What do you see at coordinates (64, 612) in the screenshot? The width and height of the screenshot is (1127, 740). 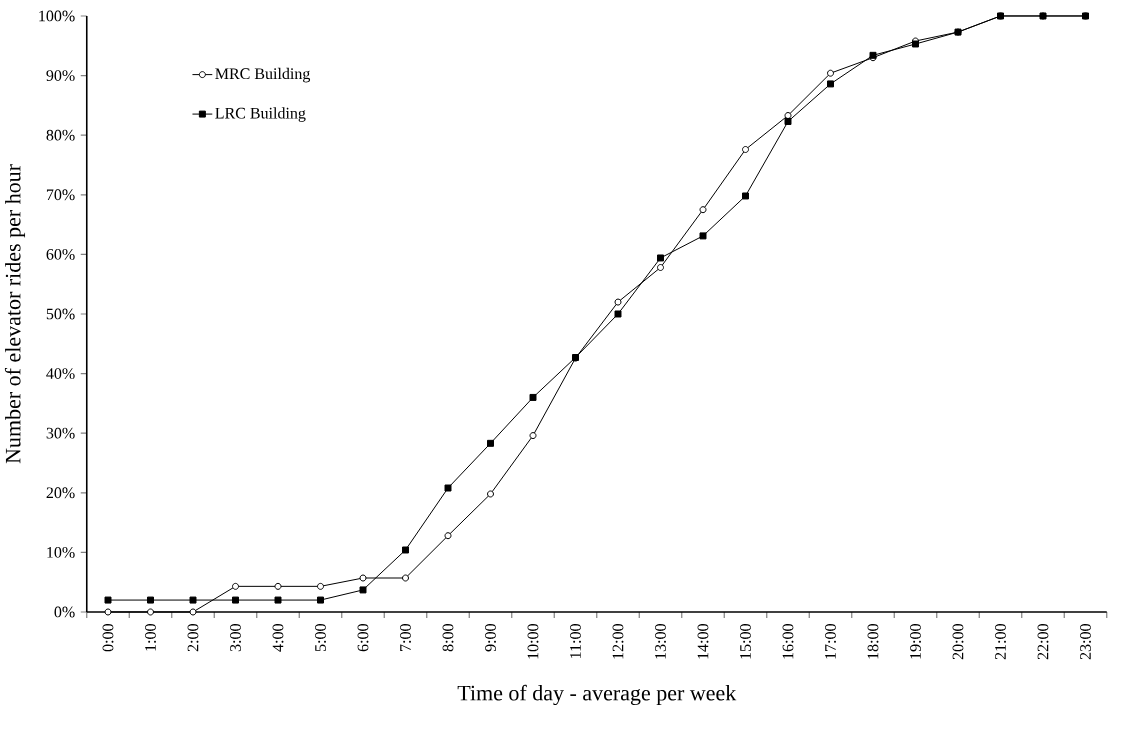 I see `y-tick-label: 0%` at bounding box center [64, 612].